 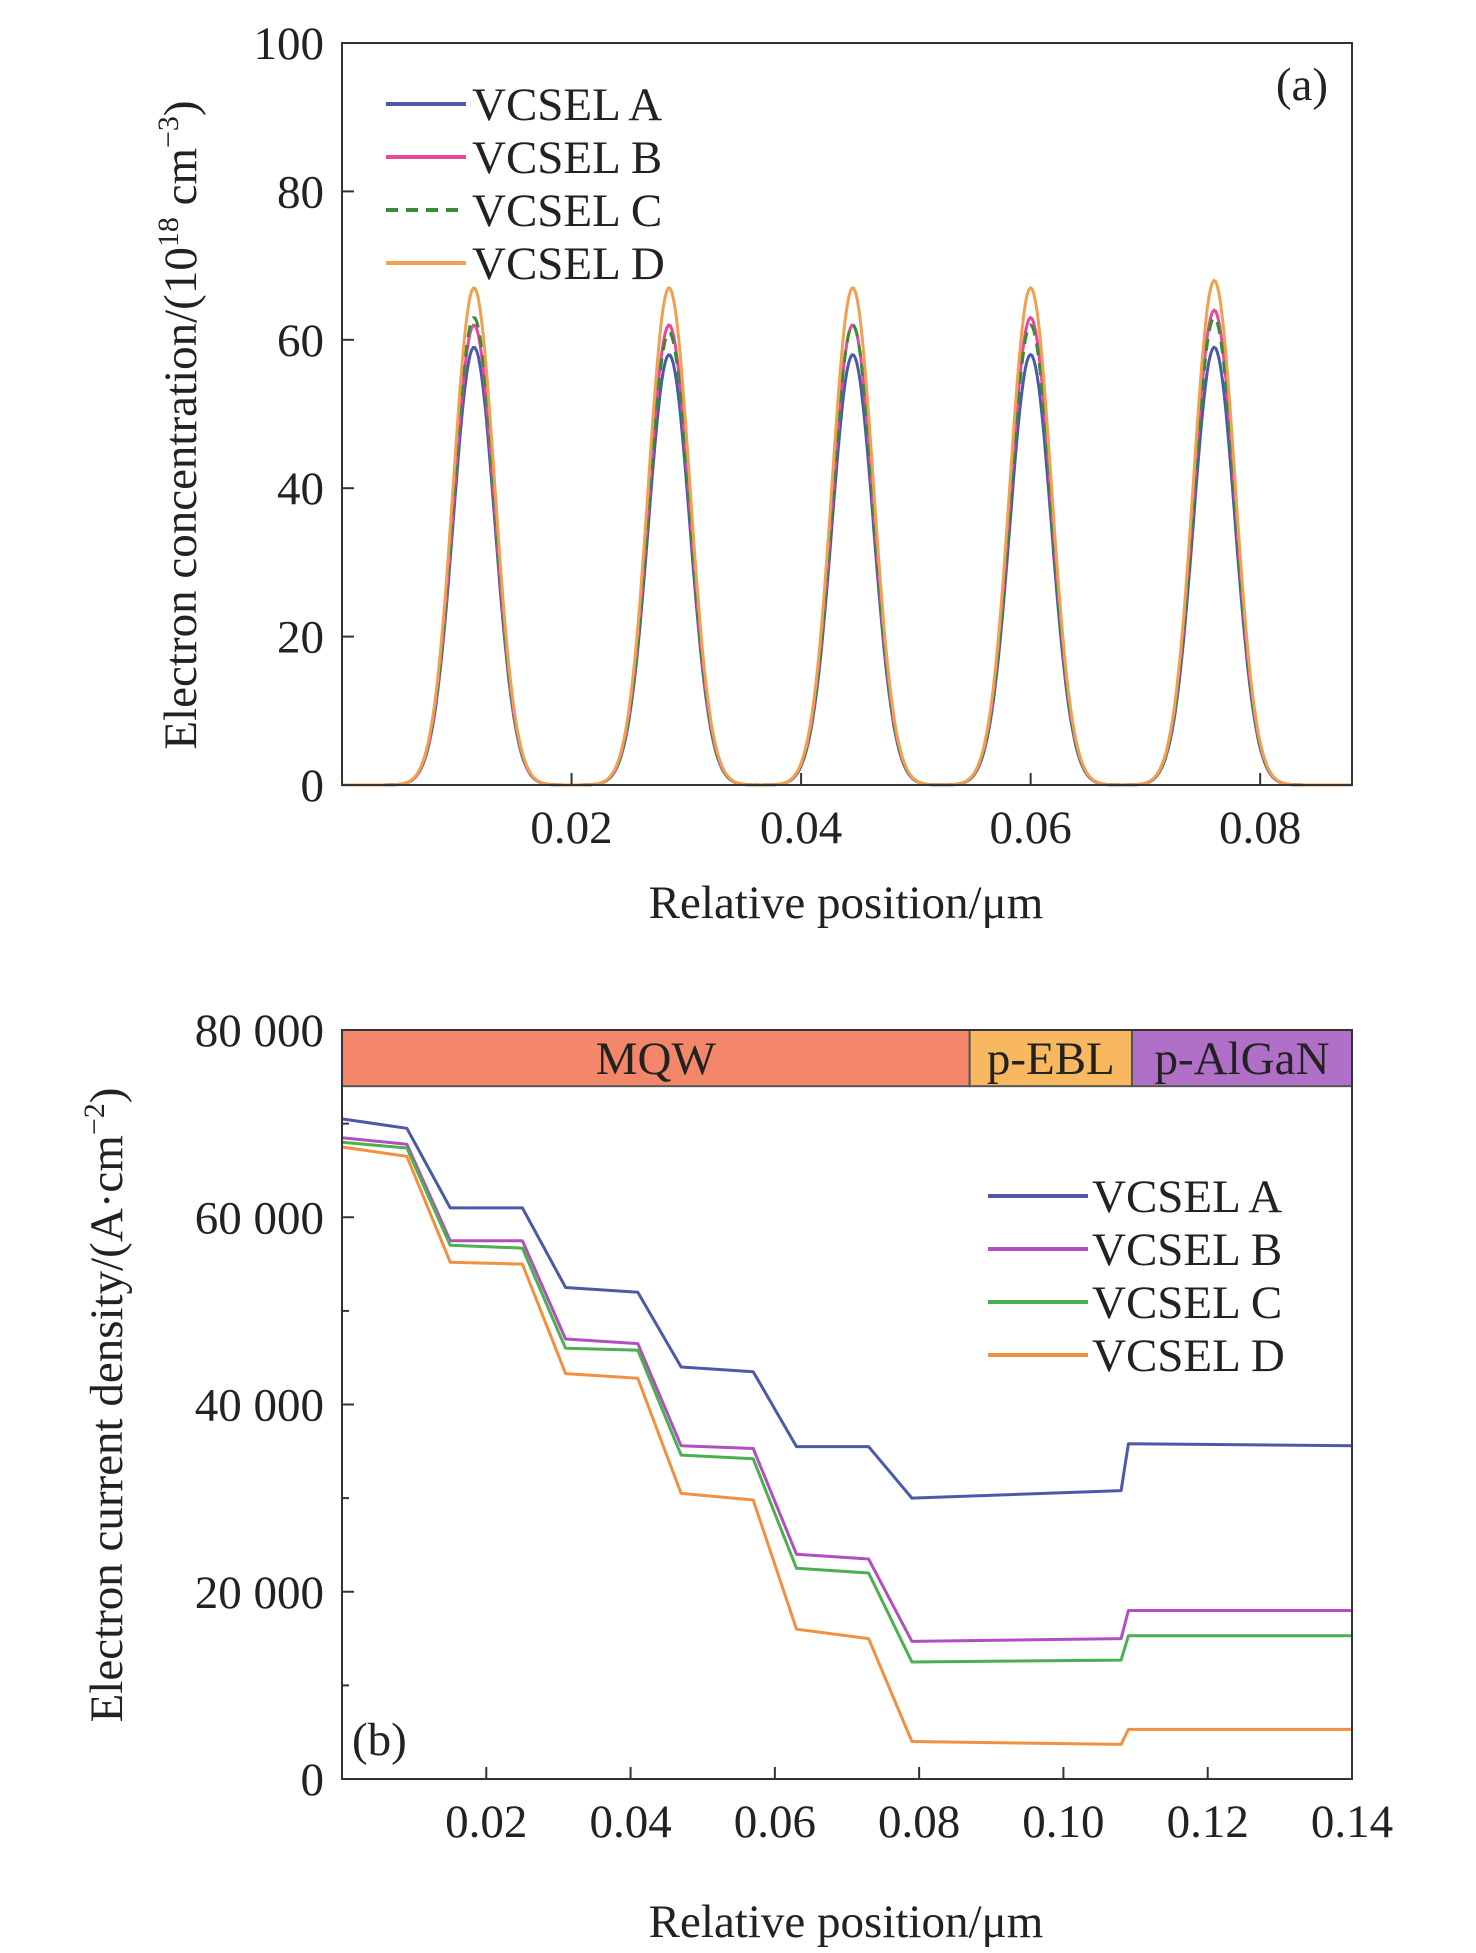 What do you see at coordinates (168, 232) in the screenshot?
I see `panel-a-y-title-sup1: 18` at bounding box center [168, 232].